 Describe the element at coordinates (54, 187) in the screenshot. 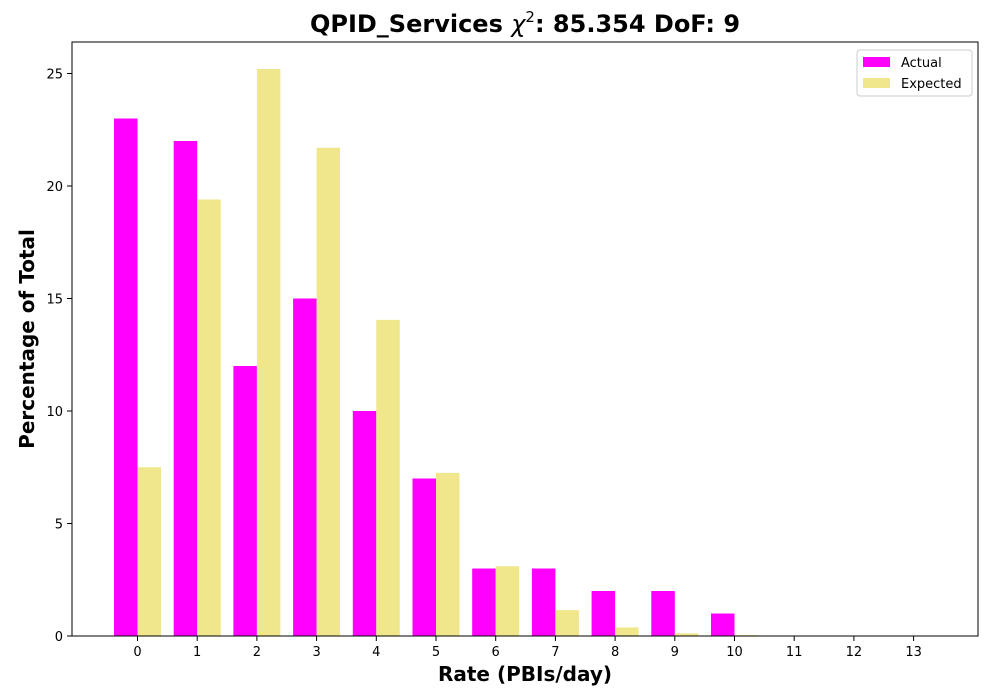

I see `y-tick-label: 20` at that location.